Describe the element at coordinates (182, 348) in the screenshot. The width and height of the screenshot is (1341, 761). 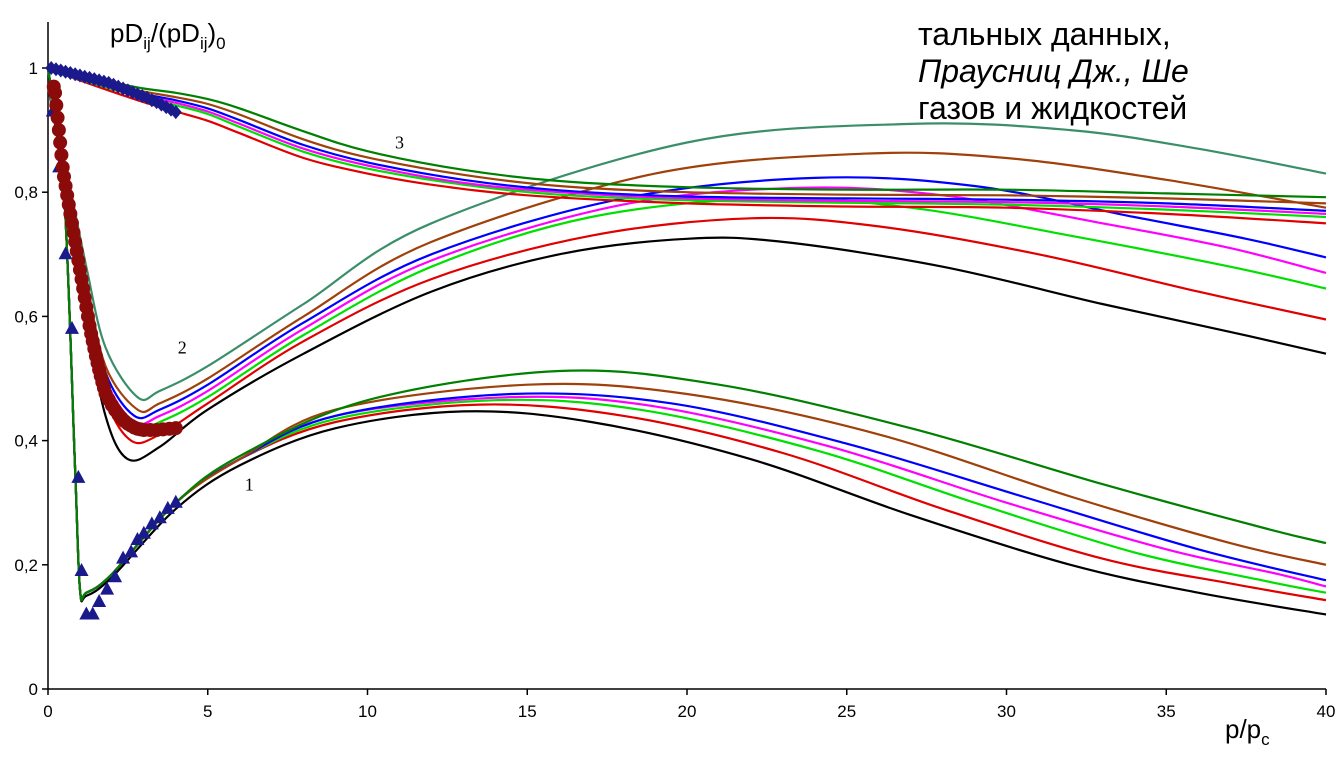
I see `curve-label-2: 2` at that location.